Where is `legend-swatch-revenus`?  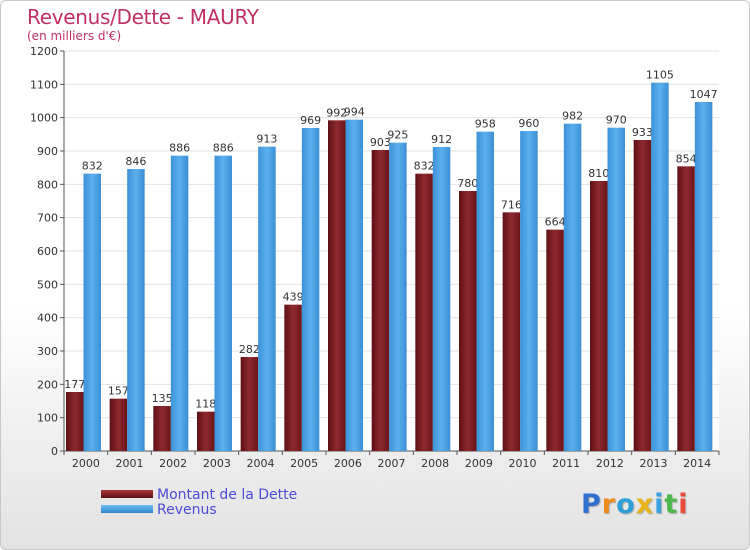
legend-swatch-revenus is located at coordinates (127, 509).